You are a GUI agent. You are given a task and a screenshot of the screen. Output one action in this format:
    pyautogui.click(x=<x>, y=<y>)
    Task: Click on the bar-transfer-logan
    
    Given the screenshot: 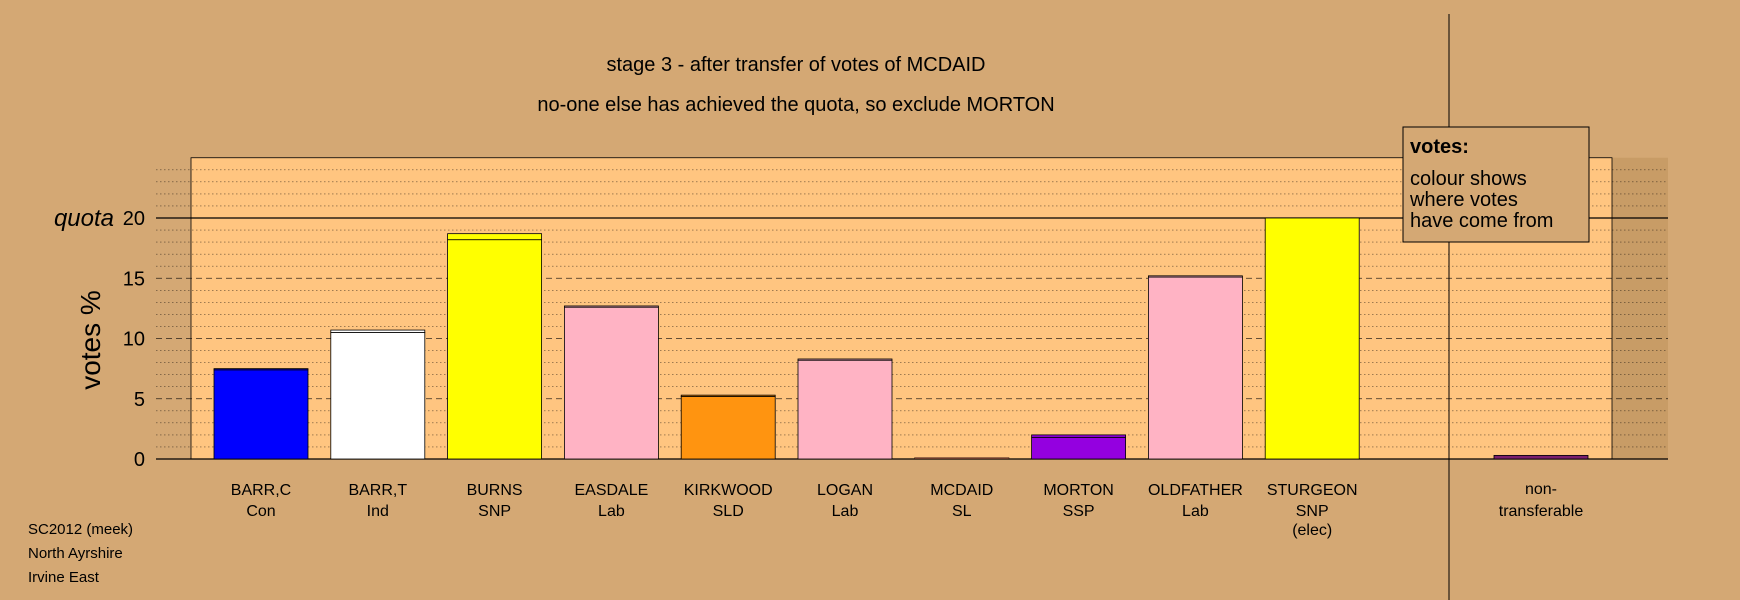 What is the action you would take?
    pyautogui.click(x=845, y=359)
    